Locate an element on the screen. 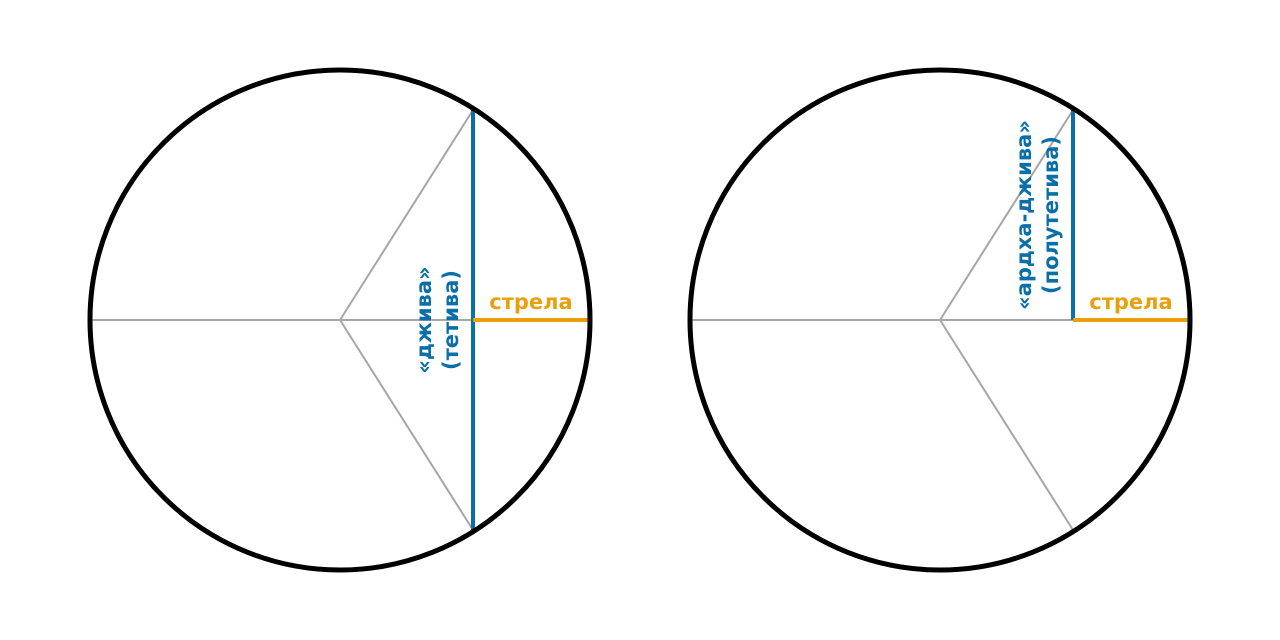  right-radius-upper is located at coordinates (1006, 215).